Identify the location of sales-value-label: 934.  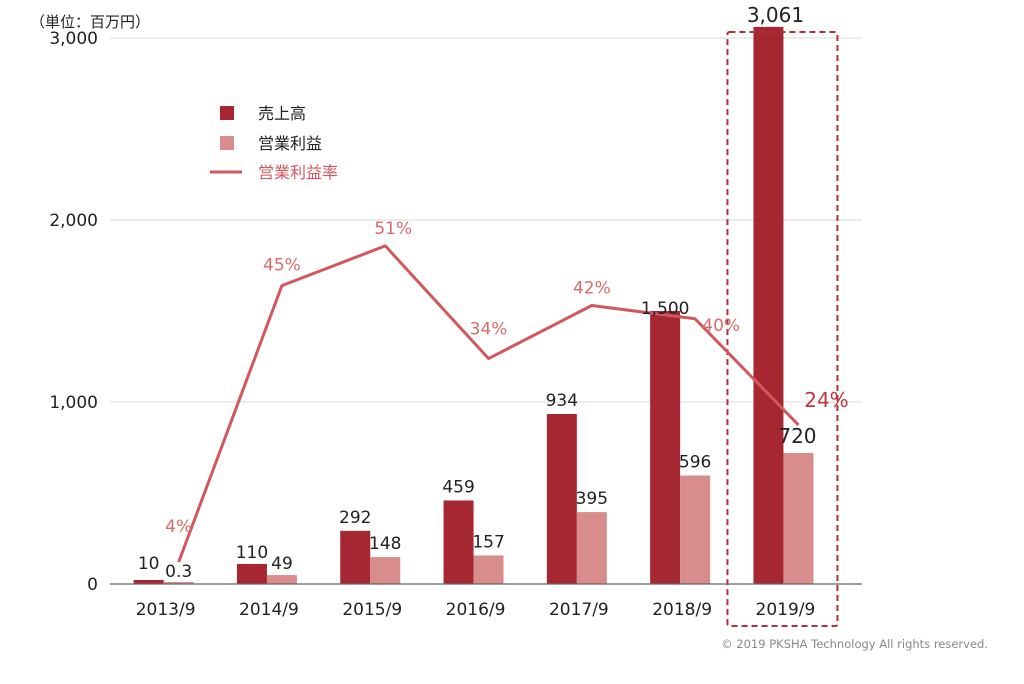
(562, 401).